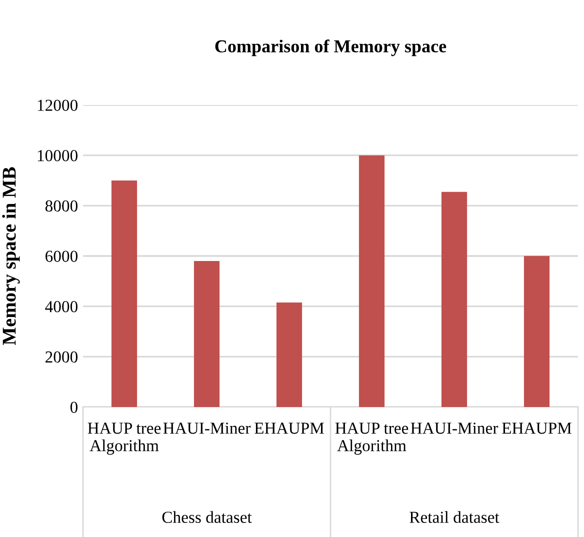  Describe the element at coordinates (61, 306) in the screenshot. I see `y-tick-label: 4000` at that location.